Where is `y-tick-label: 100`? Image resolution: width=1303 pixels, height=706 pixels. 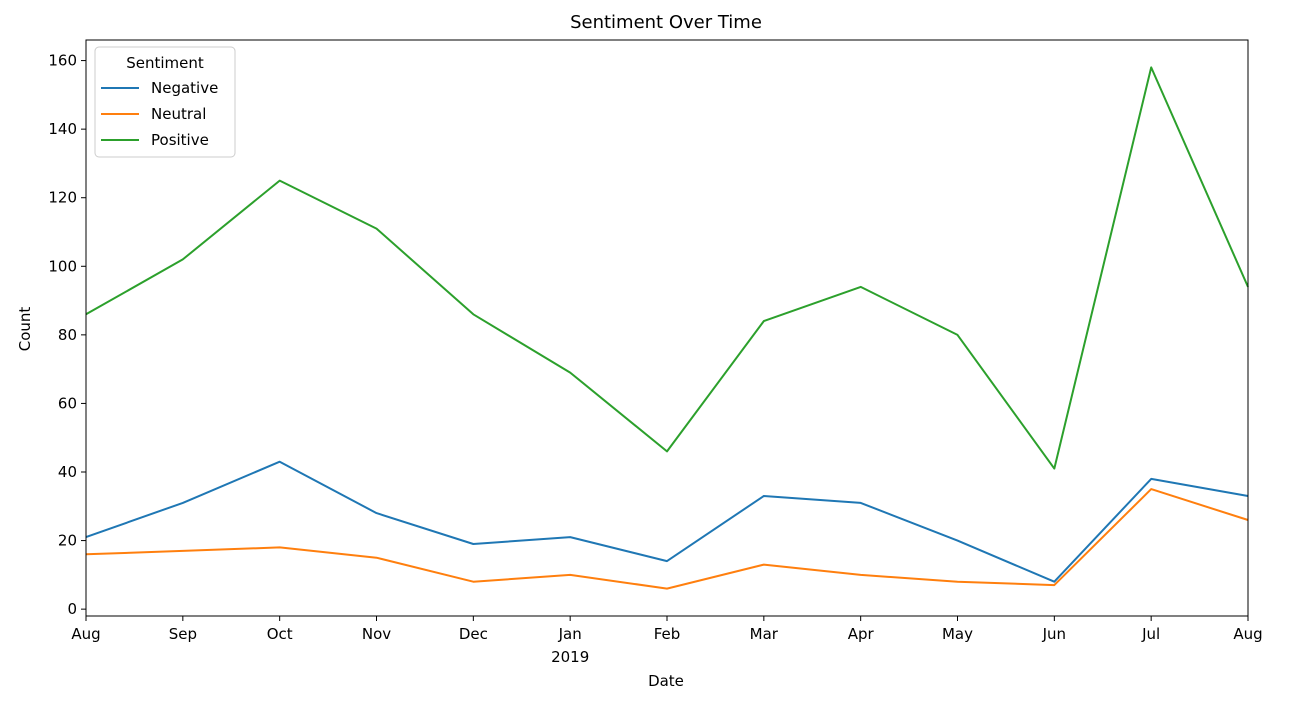
y-tick-label: 100 is located at coordinates (62, 266).